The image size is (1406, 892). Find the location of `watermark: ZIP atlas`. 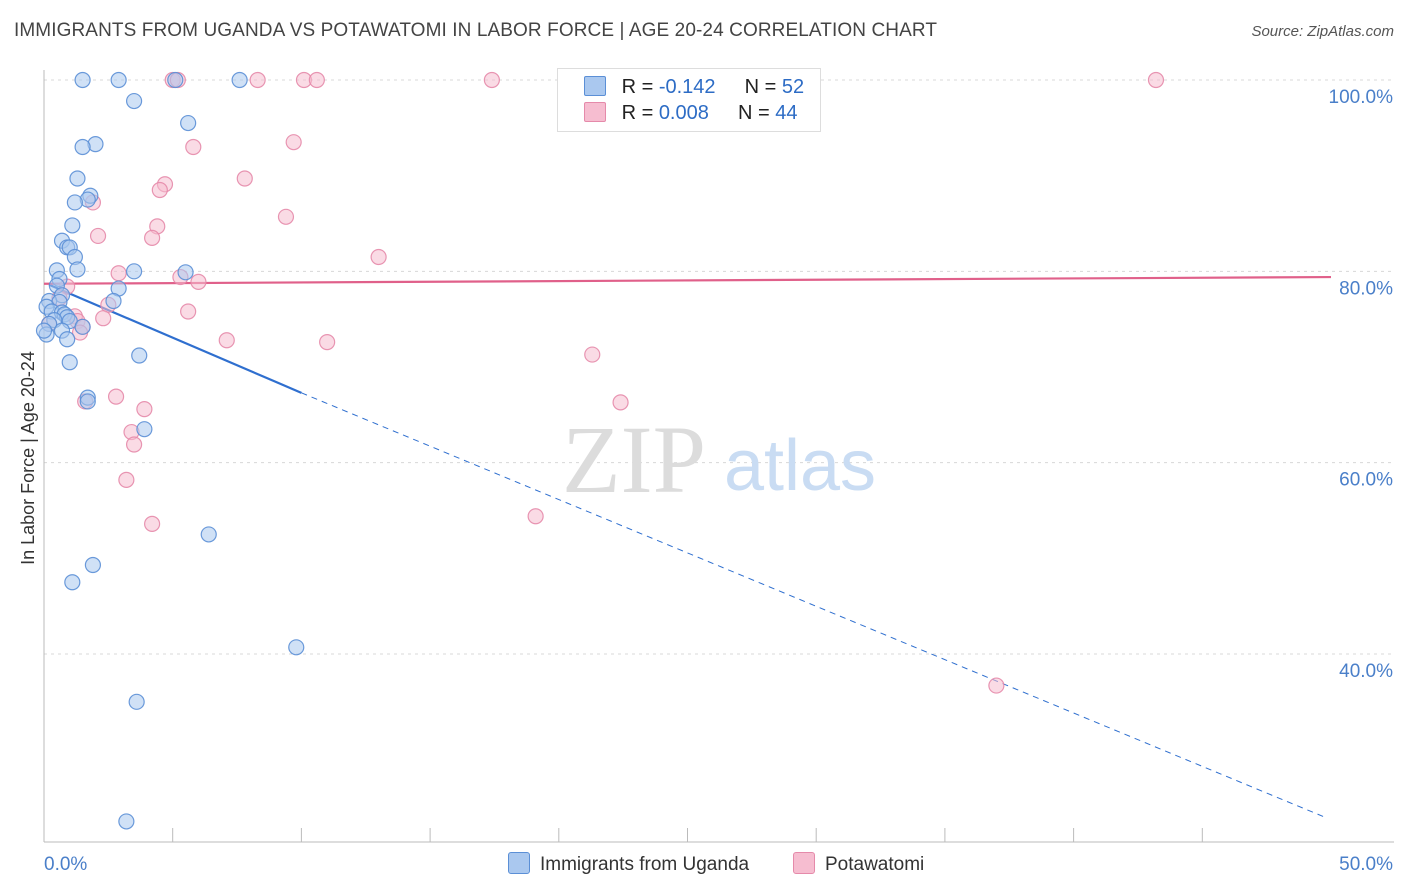

watermark: ZIP atlas is located at coordinates (719, 459).